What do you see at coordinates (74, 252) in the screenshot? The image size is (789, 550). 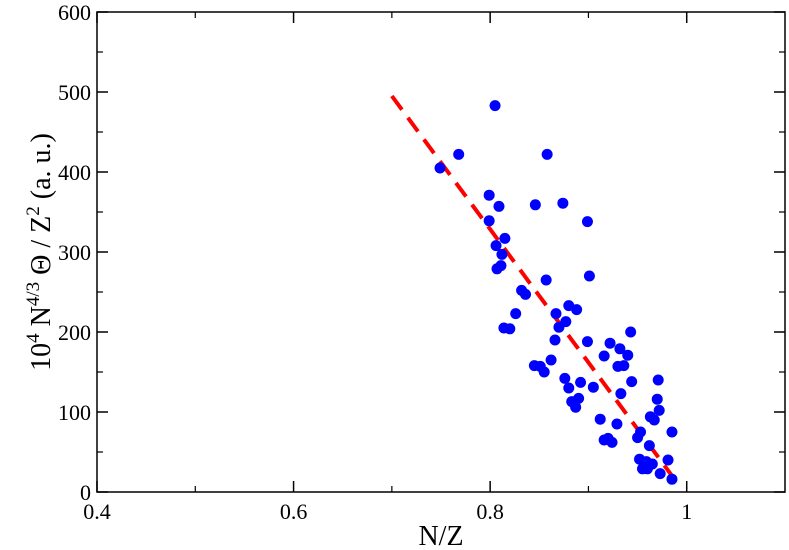 I see `y-tick-label: 300` at bounding box center [74, 252].